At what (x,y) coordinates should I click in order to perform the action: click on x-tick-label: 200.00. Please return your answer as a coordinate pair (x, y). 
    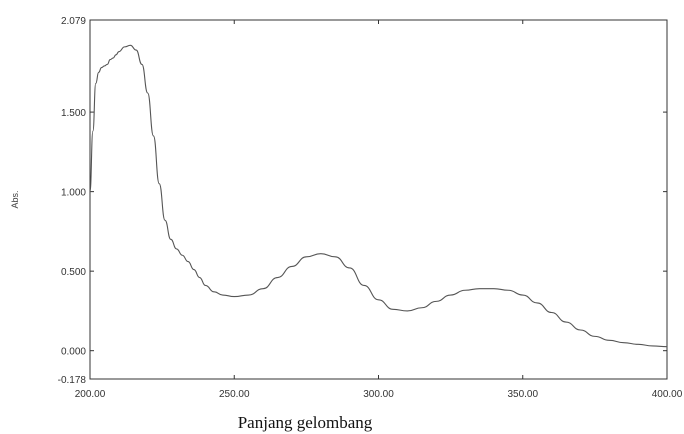
    Looking at the image, I should click on (90, 394).